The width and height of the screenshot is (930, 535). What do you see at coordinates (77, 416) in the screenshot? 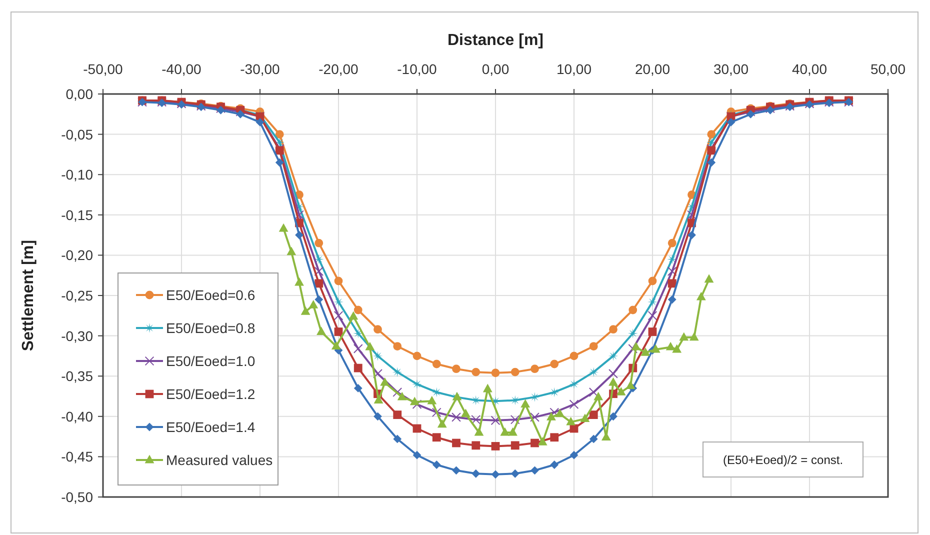
I see `y-tick-label: -0,40` at bounding box center [77, 416].